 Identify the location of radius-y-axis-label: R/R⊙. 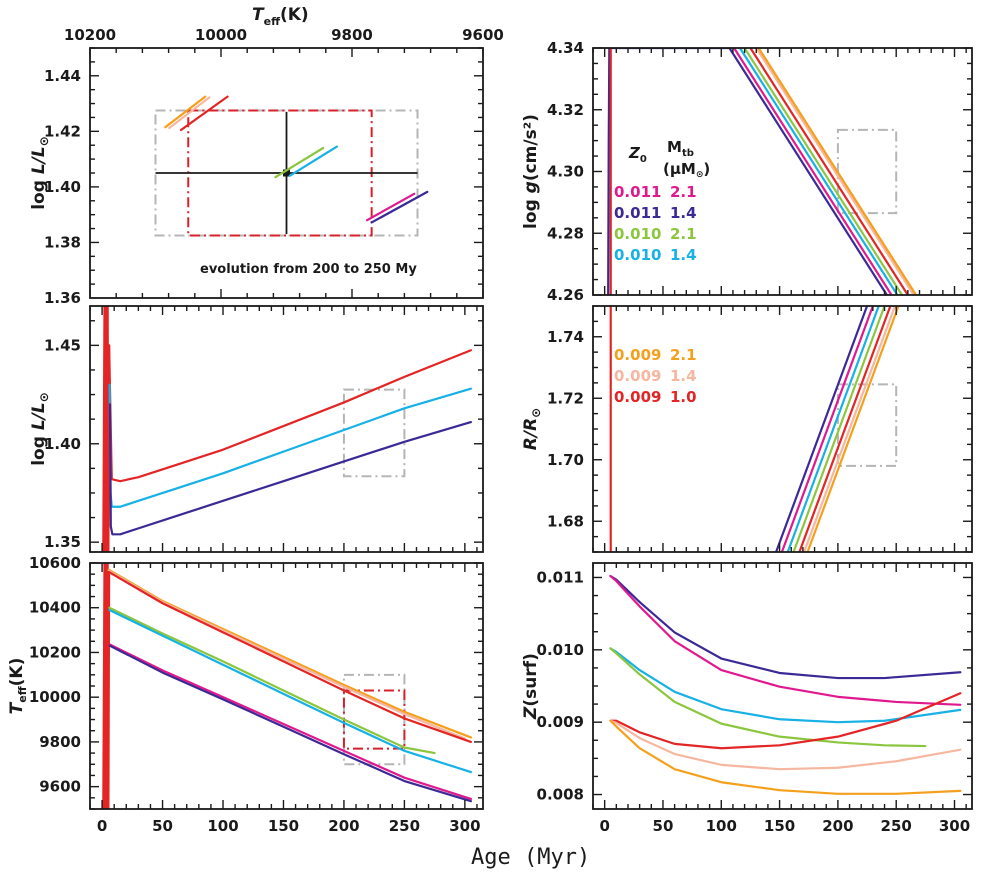
(532, 429).